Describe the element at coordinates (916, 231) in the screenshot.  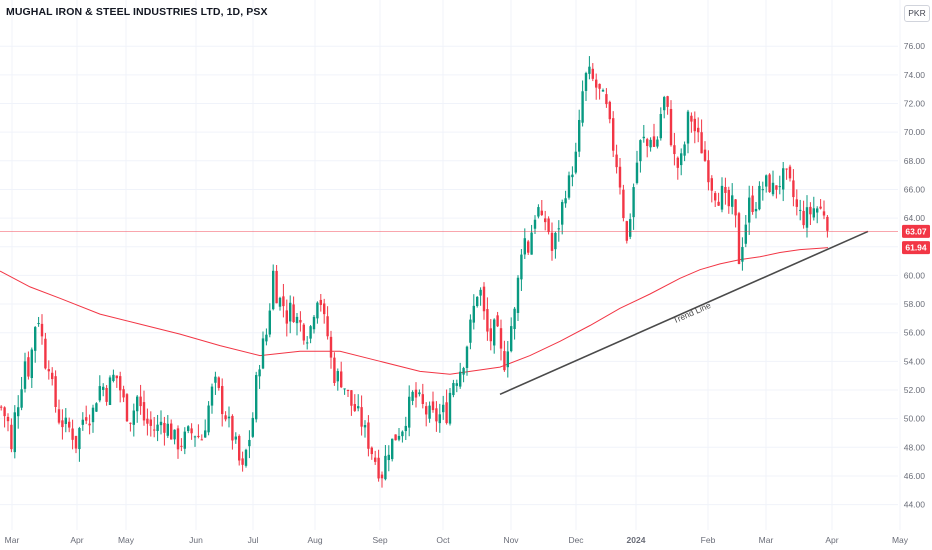
I see `last-price-badge: 63.07` at that location.